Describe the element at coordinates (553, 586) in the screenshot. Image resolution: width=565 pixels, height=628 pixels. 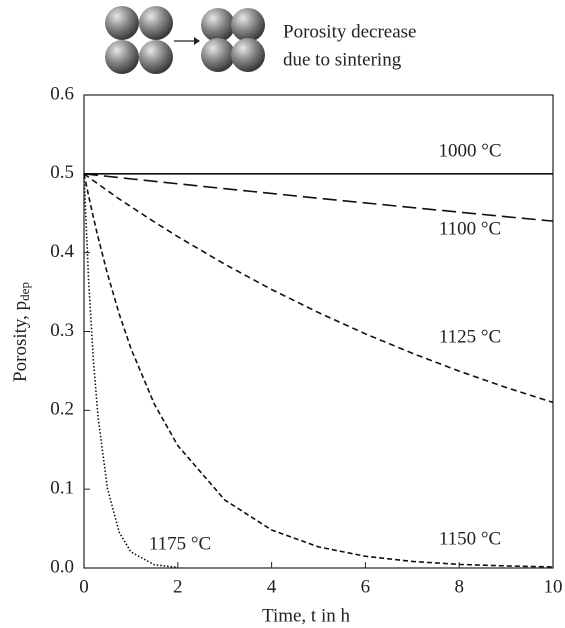
I see `x-tick-label: 10` at that location.